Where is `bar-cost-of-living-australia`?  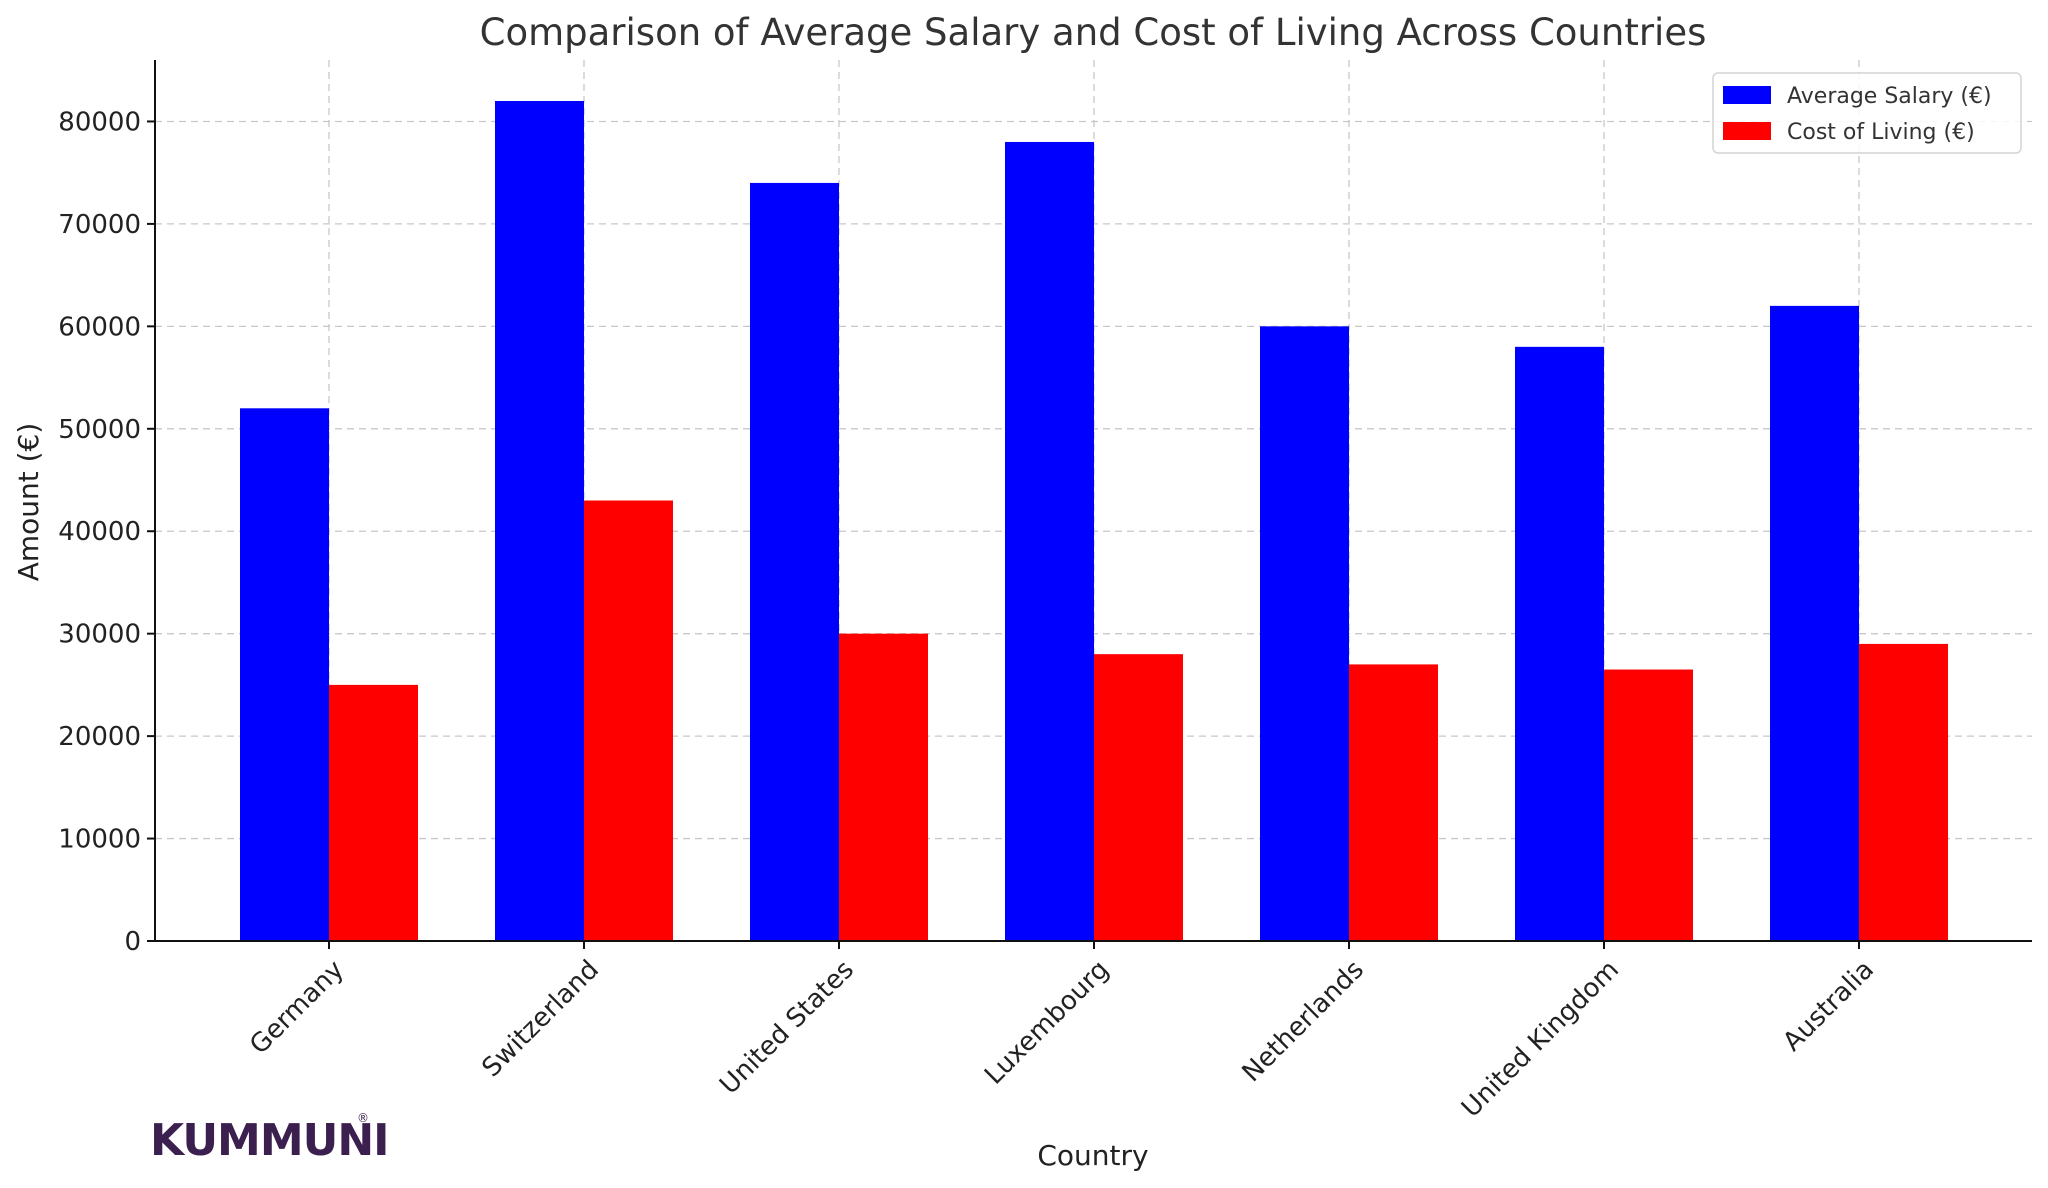
bar-cost-of-living-australia is located at coordinates (1903, 792).